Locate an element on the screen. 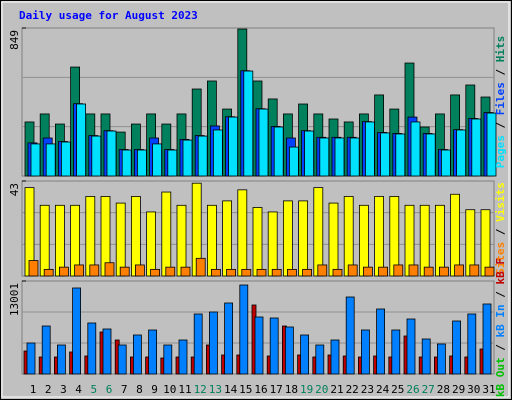 Image resolution: width=512 pixels, height=400 pixels. legend: Sites / Visits is located at coordinates (500, 228).